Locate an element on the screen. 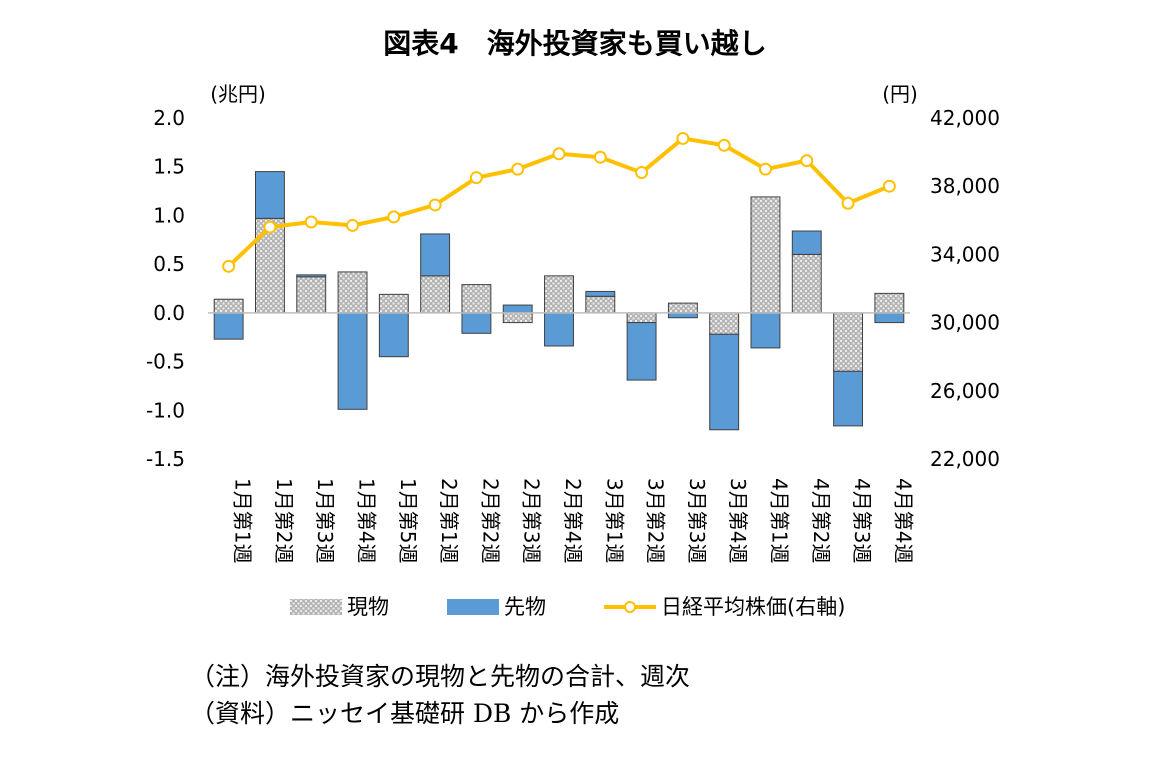 The height and width of the screenshot is (757, 1150). notes: （注）海外投資家の現物と先物の合計、週次 （資料）ニッセイ基礎研 DB から作成 is located at coordinates (440, 695).